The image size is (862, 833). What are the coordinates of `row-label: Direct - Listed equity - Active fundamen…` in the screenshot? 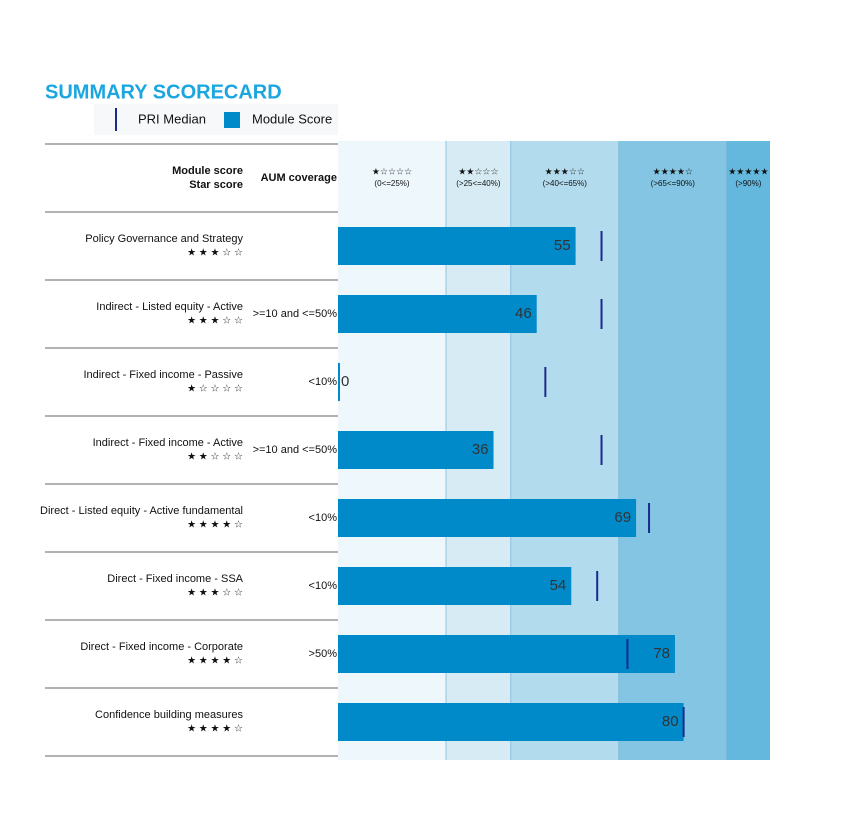 It's located at (141, 511).